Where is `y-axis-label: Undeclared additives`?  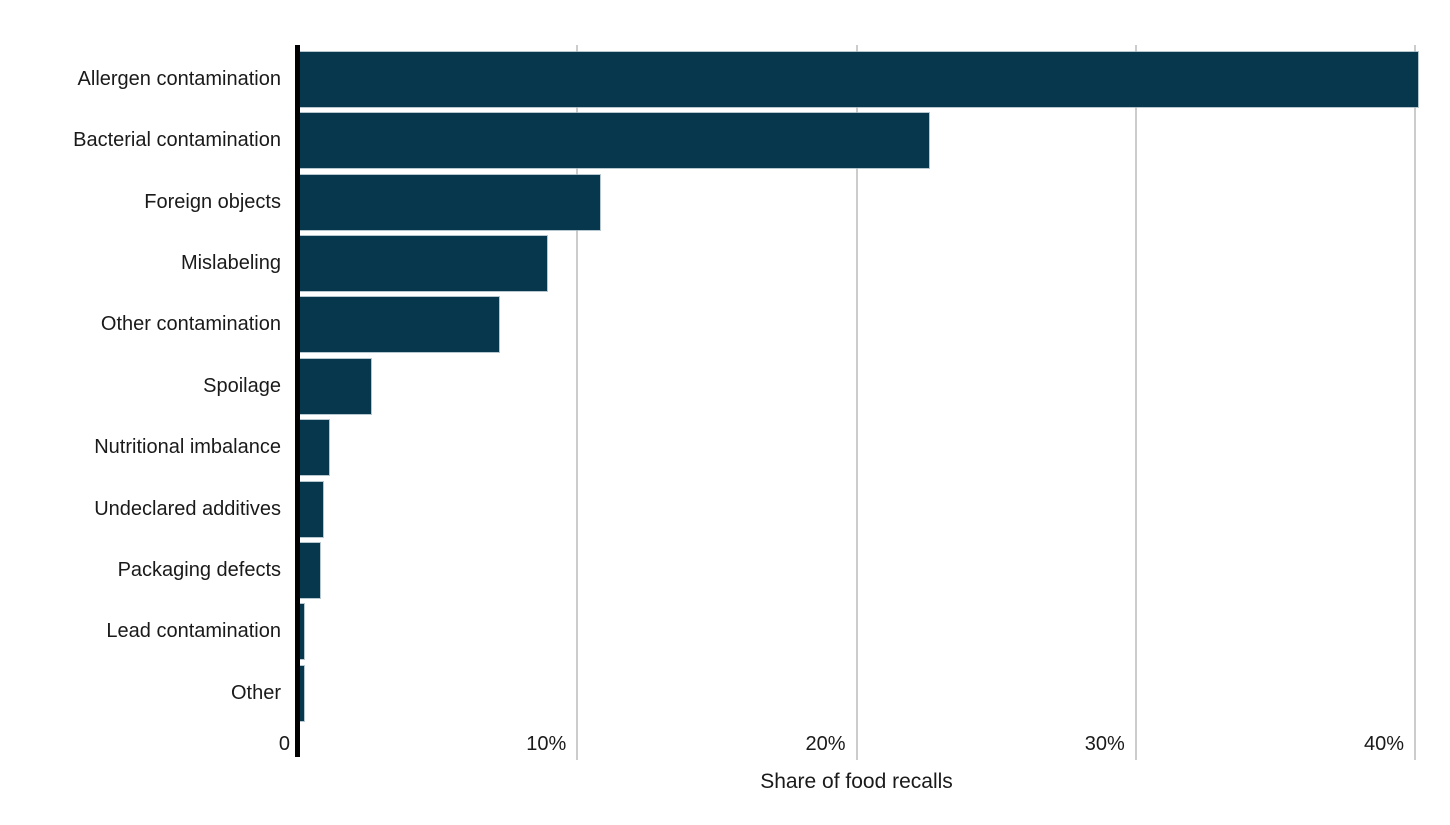
y-axis-label: Undeclared additives is located at coordinates (187, 508).